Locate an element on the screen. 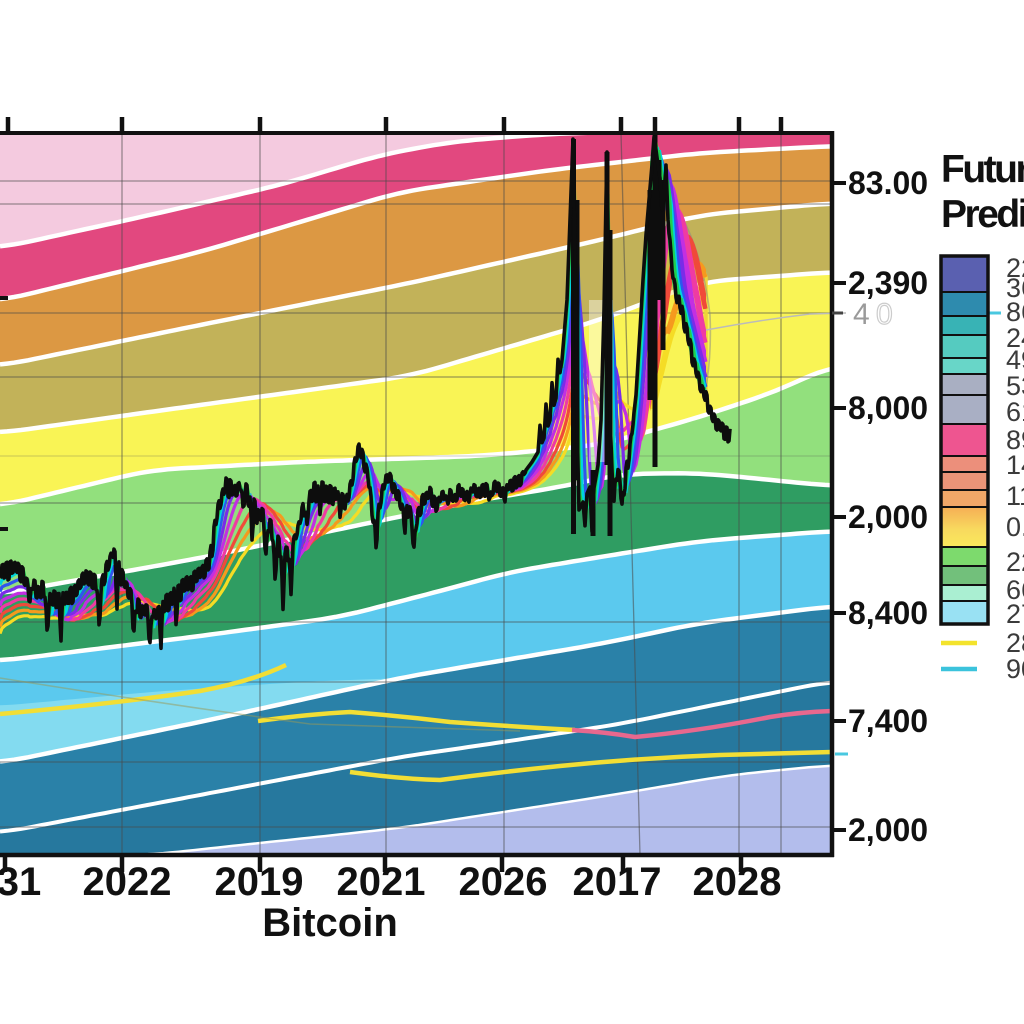 The height and width of the screenshot is (1024, 1024). svg-text: 2026 is located at coordinates (503, 882).